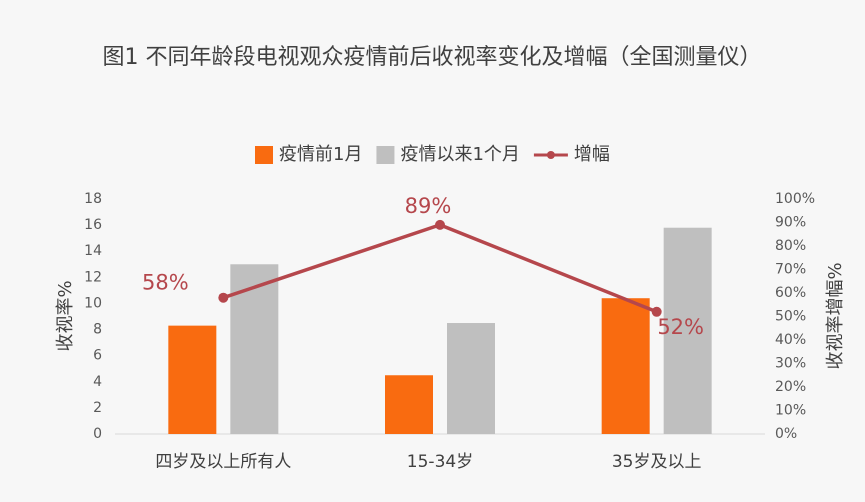  I want to click on y-tick-label: 12, so click(93, 277).